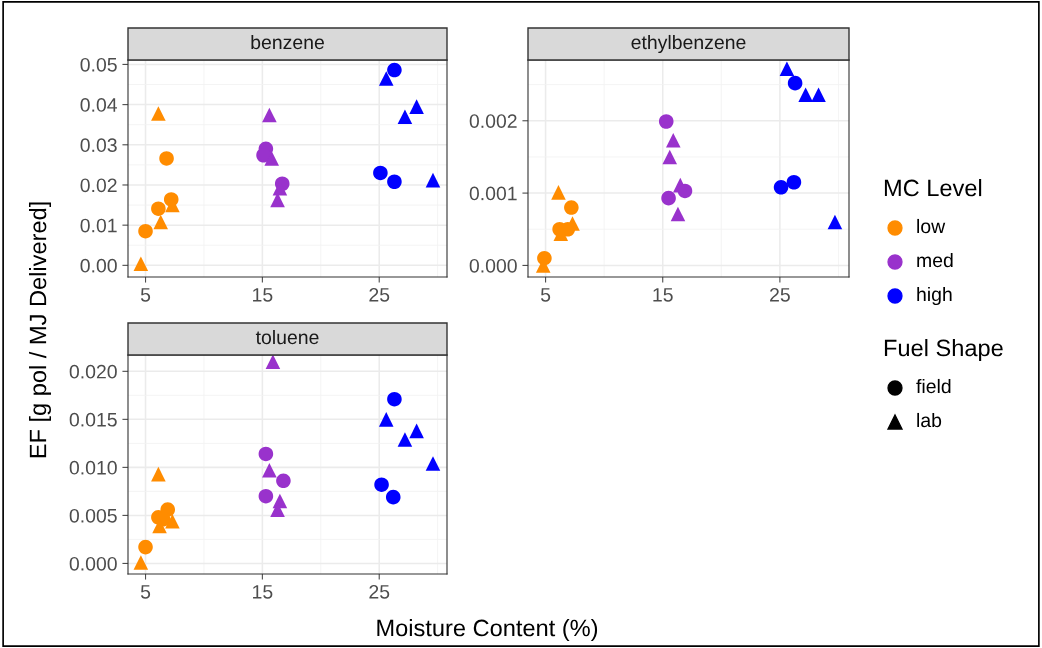 The height and width of the screenshot is (648, 1042). I want to click on y-tick-label: 0.05, so click(98, 64).